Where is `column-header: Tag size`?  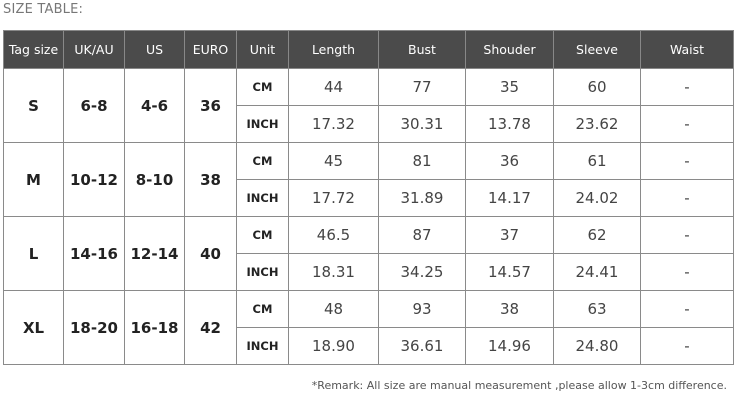
column-header: Tag size is located at coordinates (33, 49).